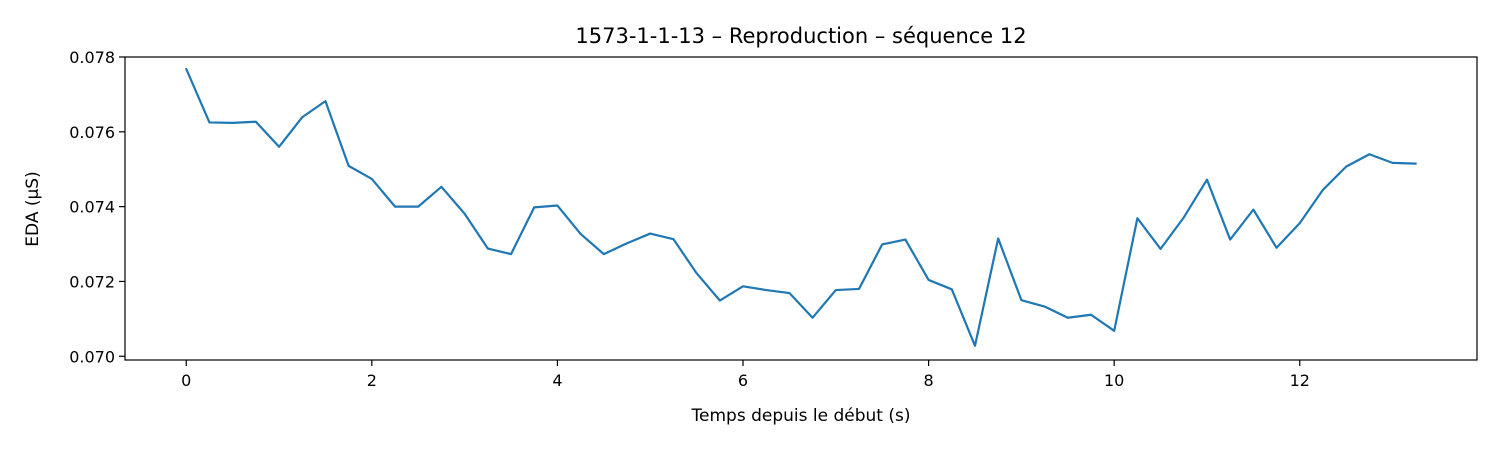 Image resolution: width=1500 pixels, height=450 pixels. Describe the element at coordinates (92, 207) in the screenshot. I see `y-tick-label: 0.074` at that location.